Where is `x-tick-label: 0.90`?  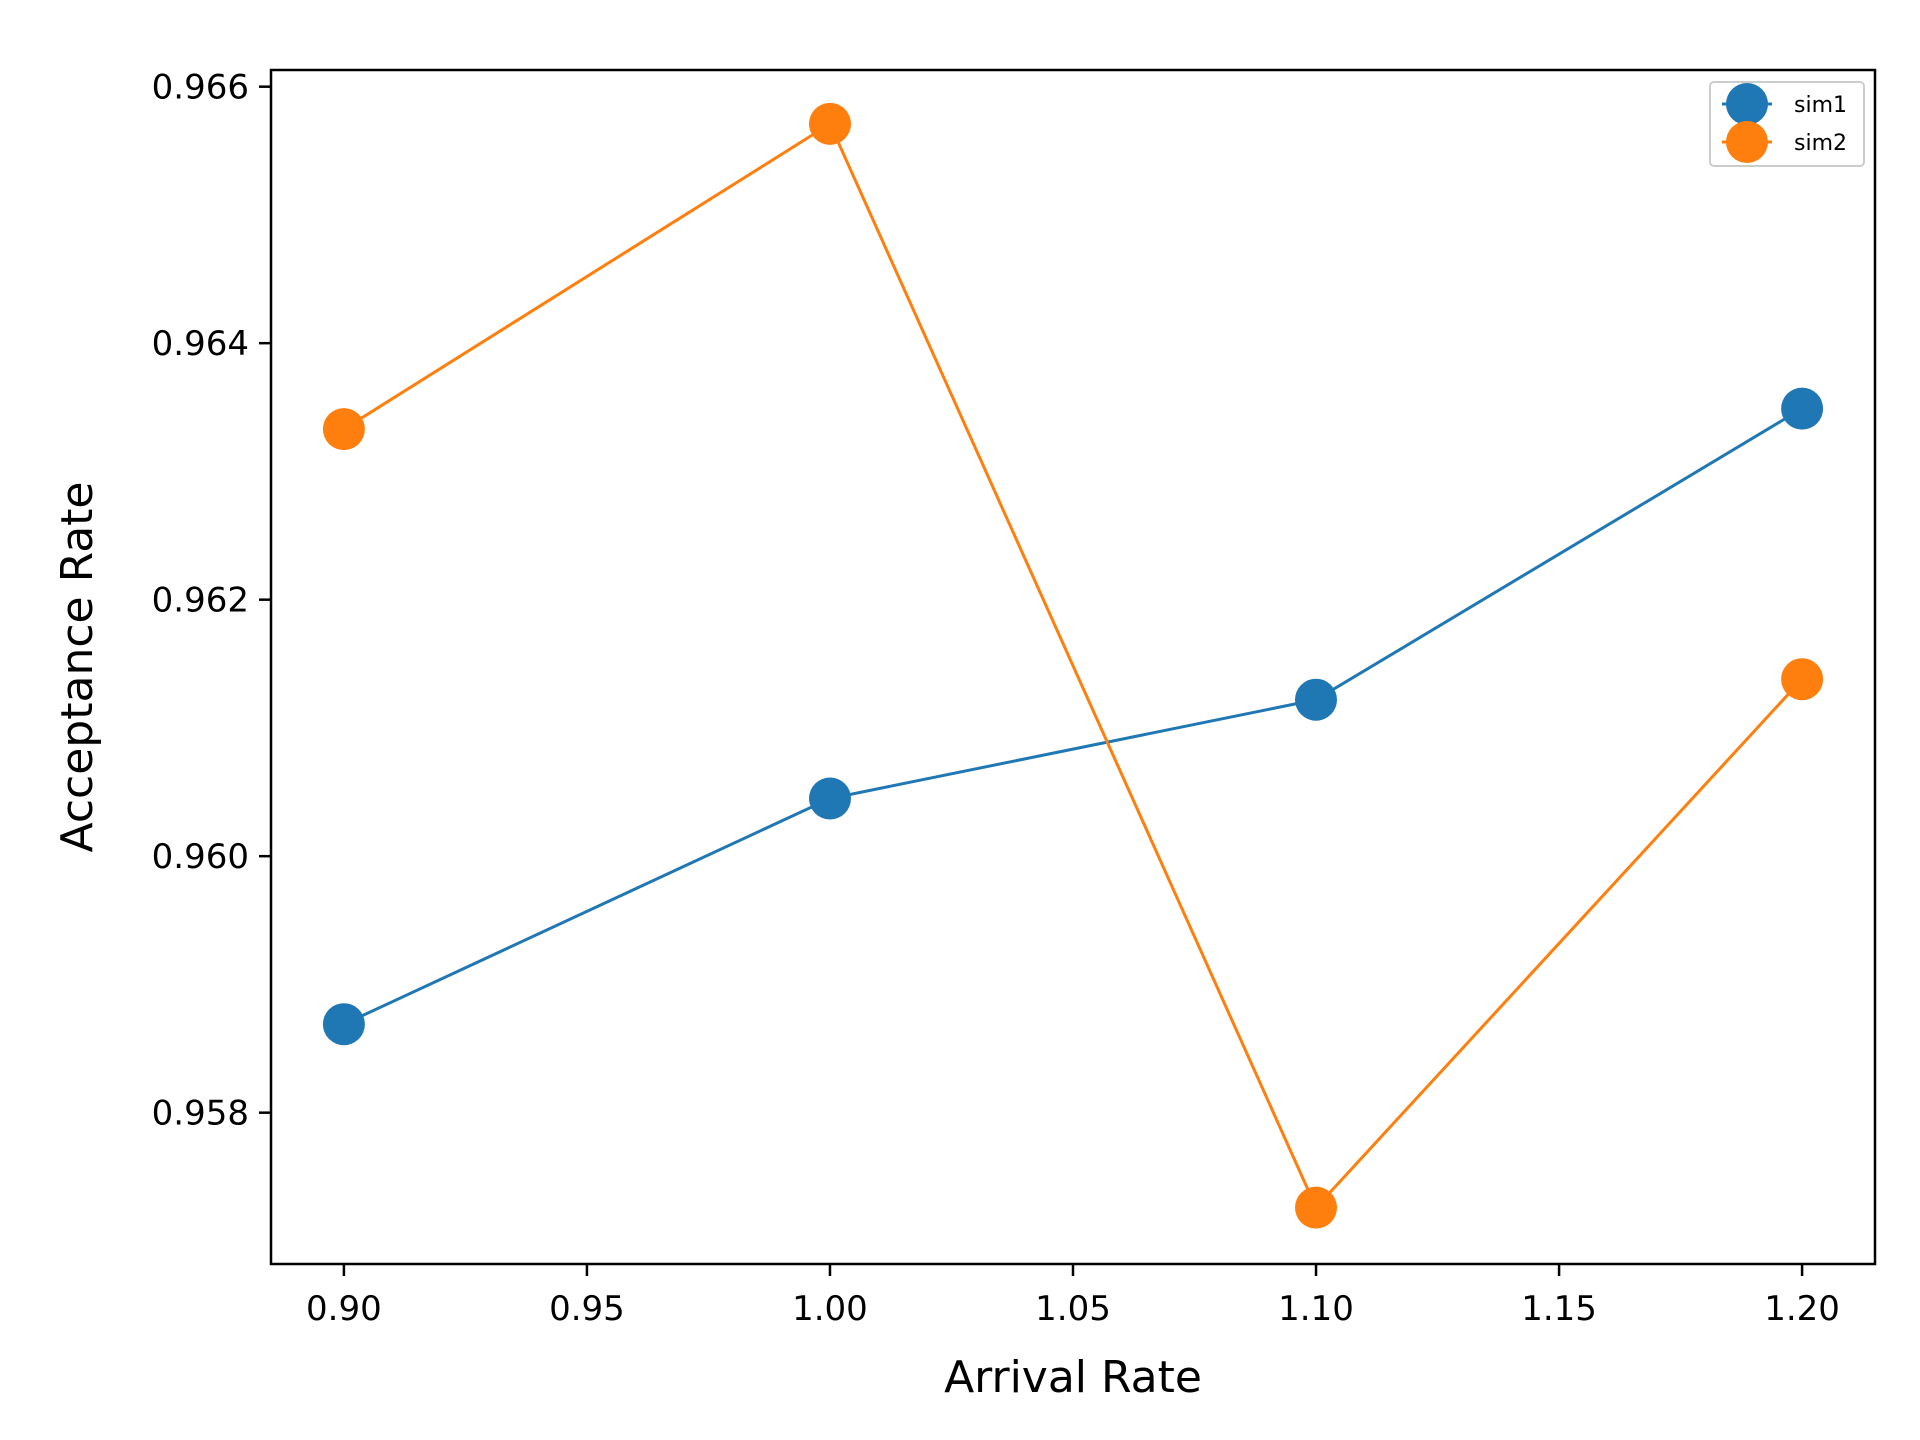
x-tick-label: 0.90 is located at coordinates (344, 1309).